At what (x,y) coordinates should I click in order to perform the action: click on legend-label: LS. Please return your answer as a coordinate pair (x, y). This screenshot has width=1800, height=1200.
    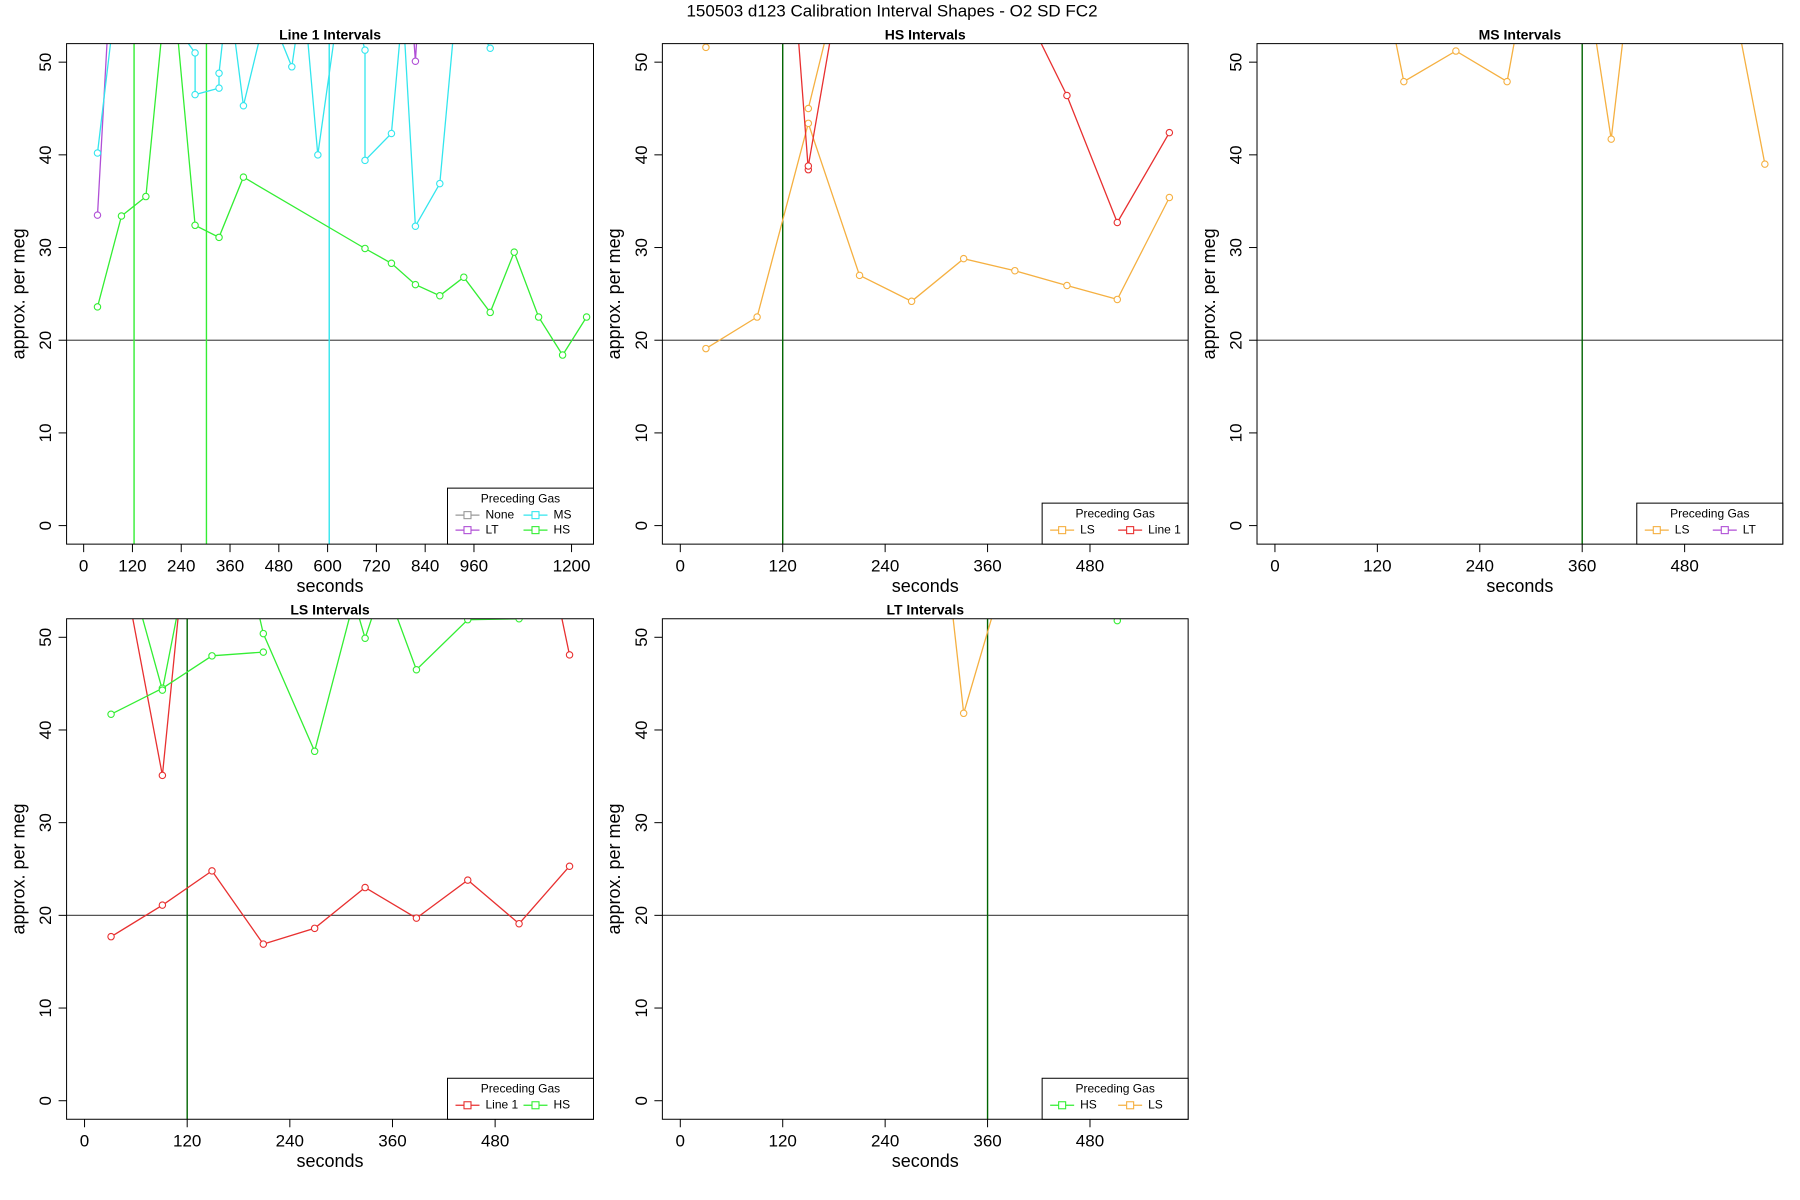
    Looking at the image, I should click on (1155, 1104).